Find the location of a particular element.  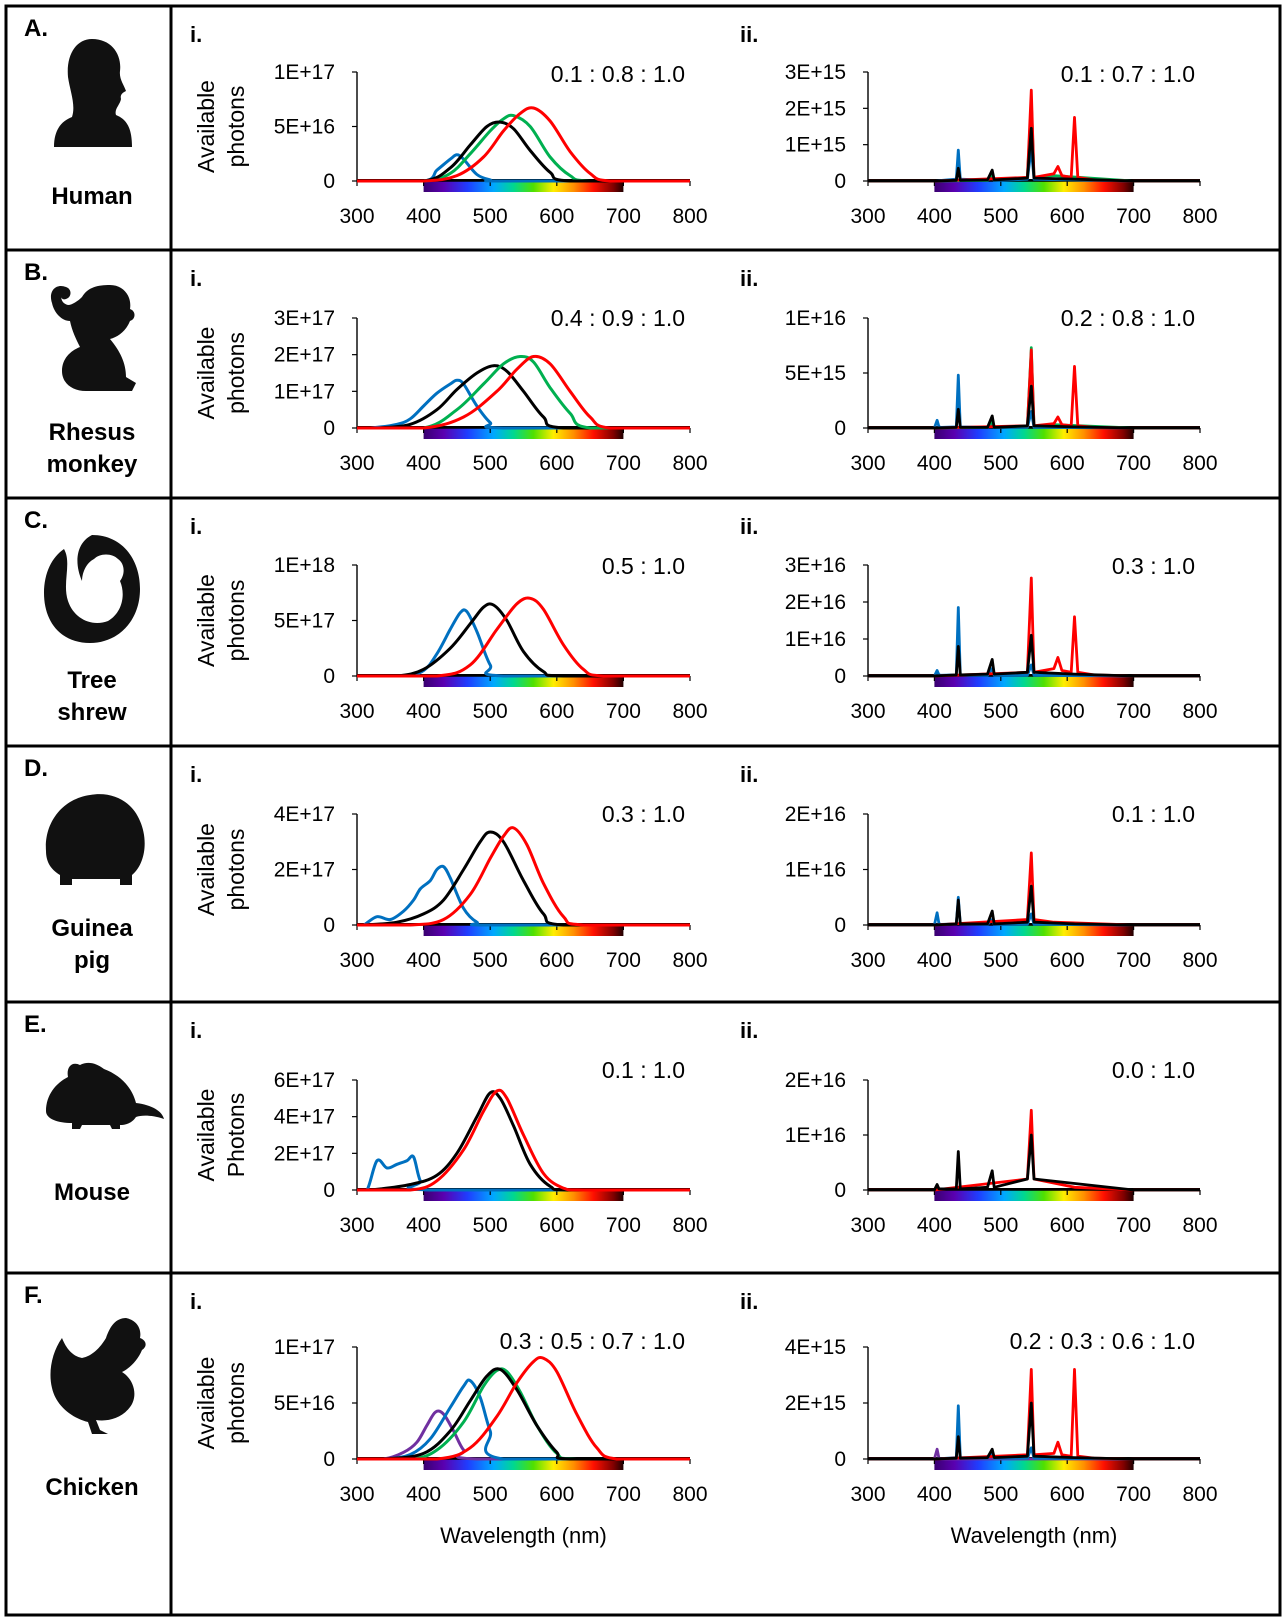

ratio-label: 0.1 : 1.0 is located at coordinates (1153, 814).